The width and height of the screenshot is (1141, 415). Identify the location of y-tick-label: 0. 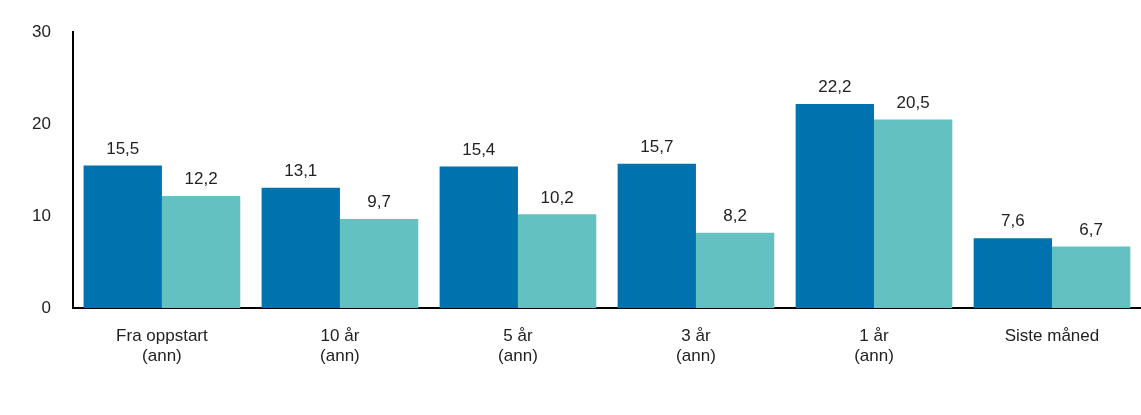
(46, 307).